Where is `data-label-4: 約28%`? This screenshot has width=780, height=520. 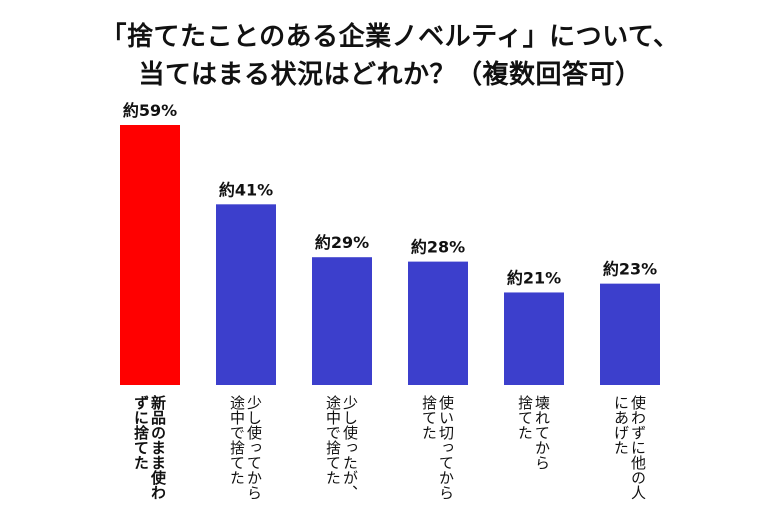 data-label-4: 約28% is located at coordinates (438, 247).